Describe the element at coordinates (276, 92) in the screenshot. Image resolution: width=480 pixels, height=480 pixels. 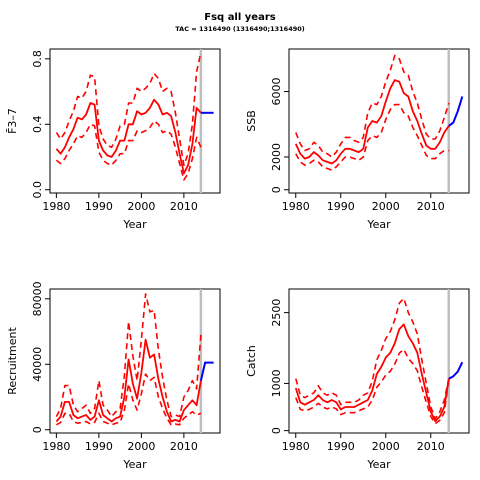
I see `y-tick-label: 6000` at that location.